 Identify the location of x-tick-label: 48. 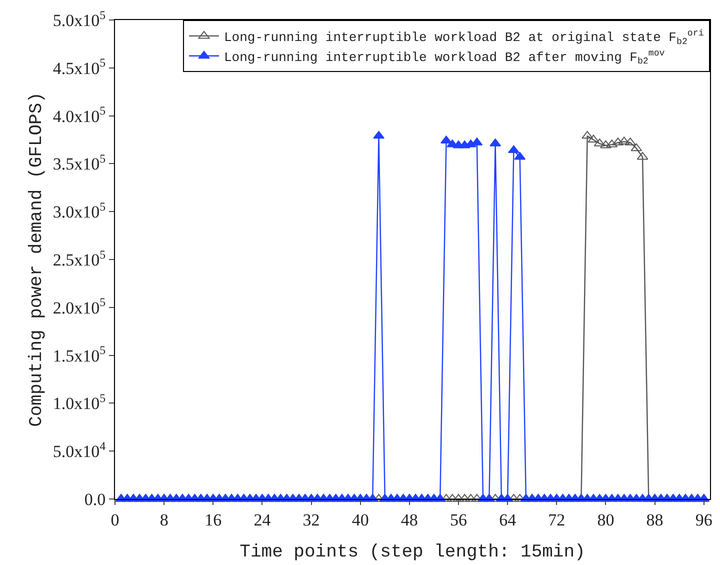
(409, 520).